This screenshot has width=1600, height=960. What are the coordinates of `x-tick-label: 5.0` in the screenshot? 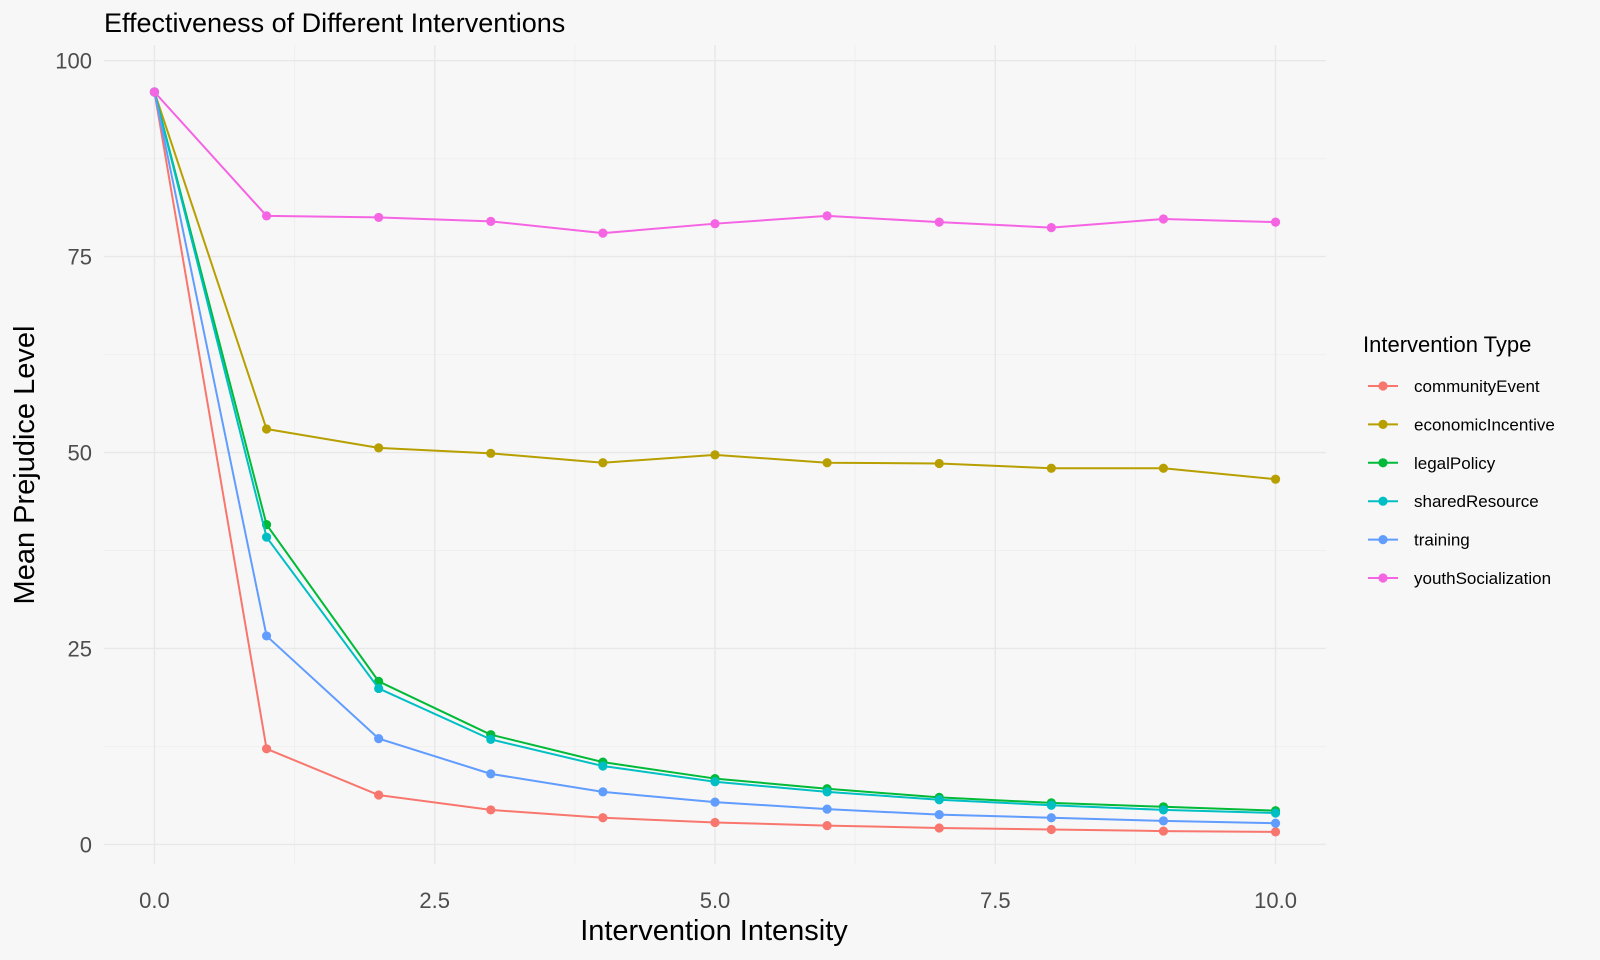 It's located at (715, 900).